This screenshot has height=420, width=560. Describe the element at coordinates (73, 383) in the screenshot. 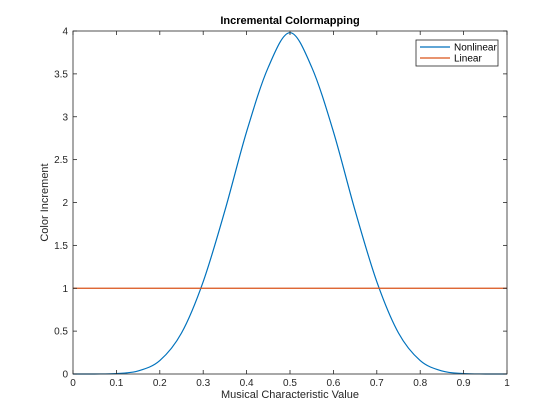

I see `x-tick-label: 0` at that location.